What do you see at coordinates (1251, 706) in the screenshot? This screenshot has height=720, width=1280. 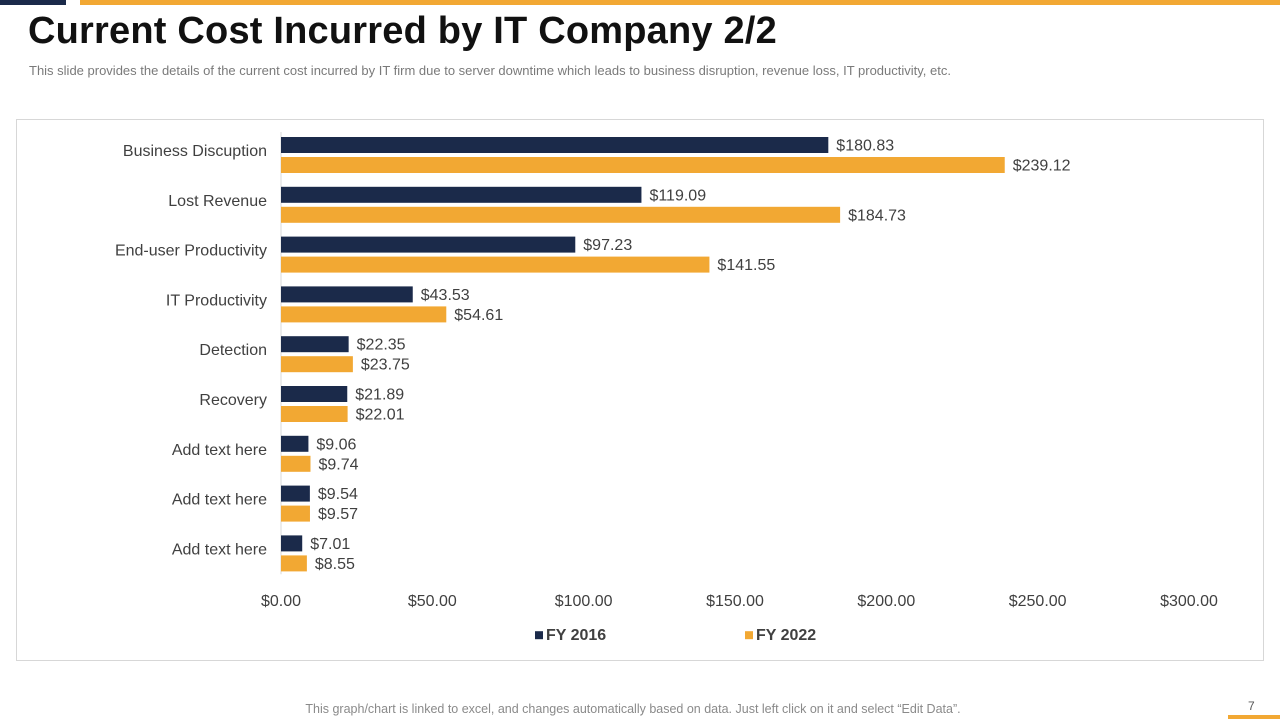 I see `page-number: 7` at bounding box center [1251, 706].